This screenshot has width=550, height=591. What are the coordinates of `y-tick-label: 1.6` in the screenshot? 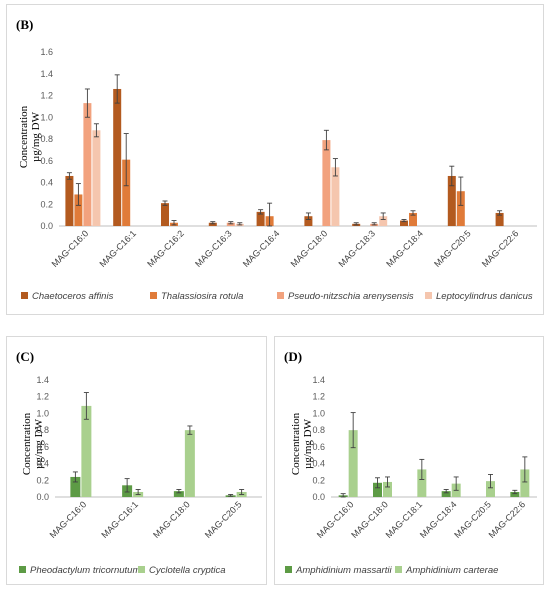 It's located at (46, 52).